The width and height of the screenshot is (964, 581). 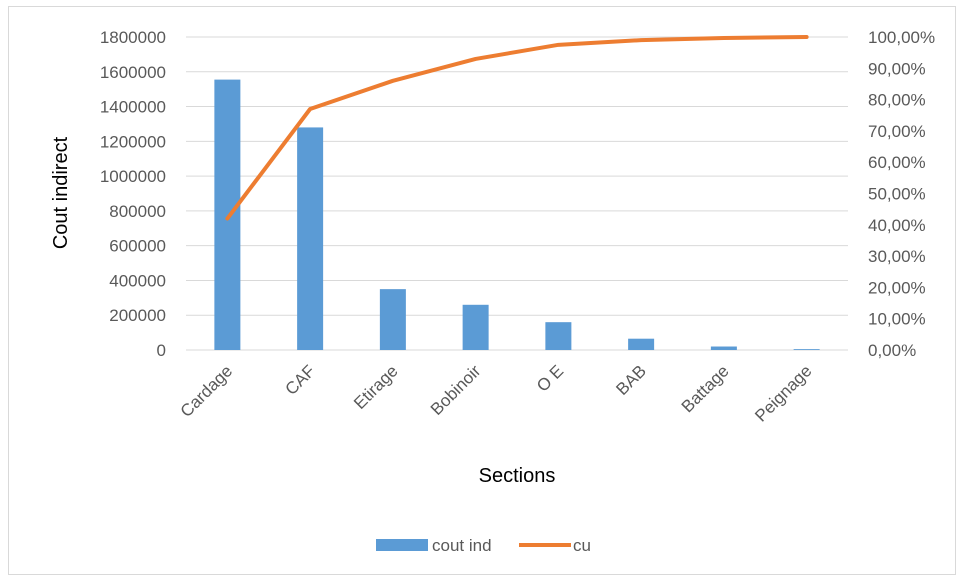 I want to click on x-tick-label: Bobinoir, so click(x=456, y=390).